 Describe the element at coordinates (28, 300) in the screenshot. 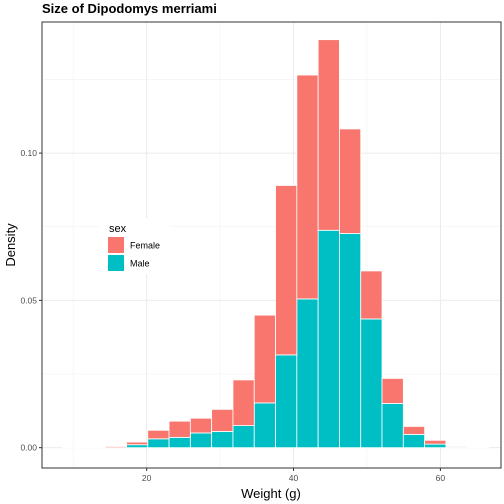

I see `y-tick-label: 0.05` at that location.